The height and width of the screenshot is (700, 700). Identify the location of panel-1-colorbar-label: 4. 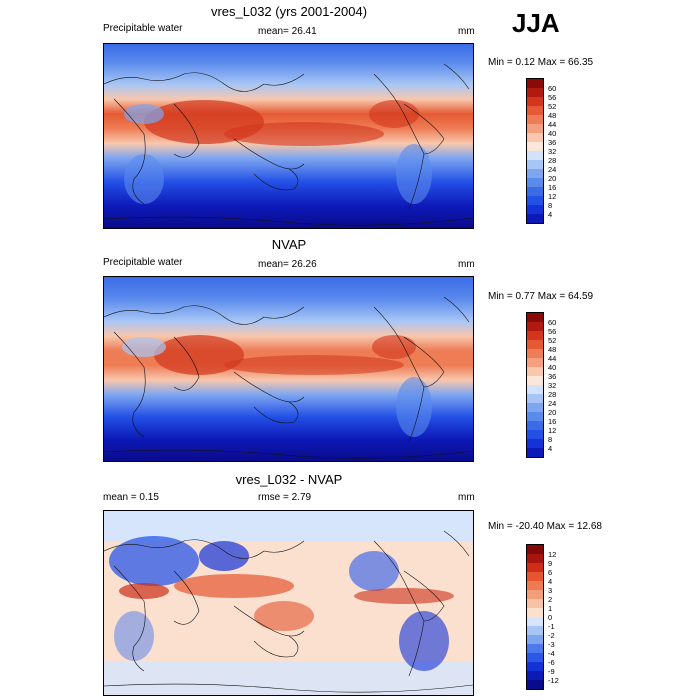
(550, 214).